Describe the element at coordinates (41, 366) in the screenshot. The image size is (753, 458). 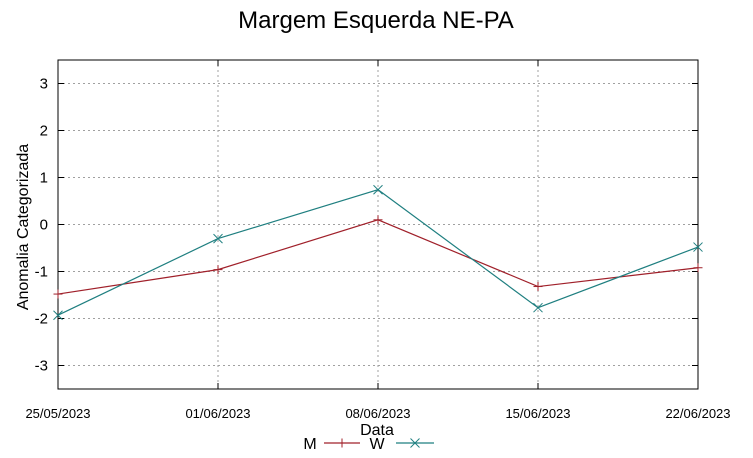
I see `y-tick-label: -3` at that location.